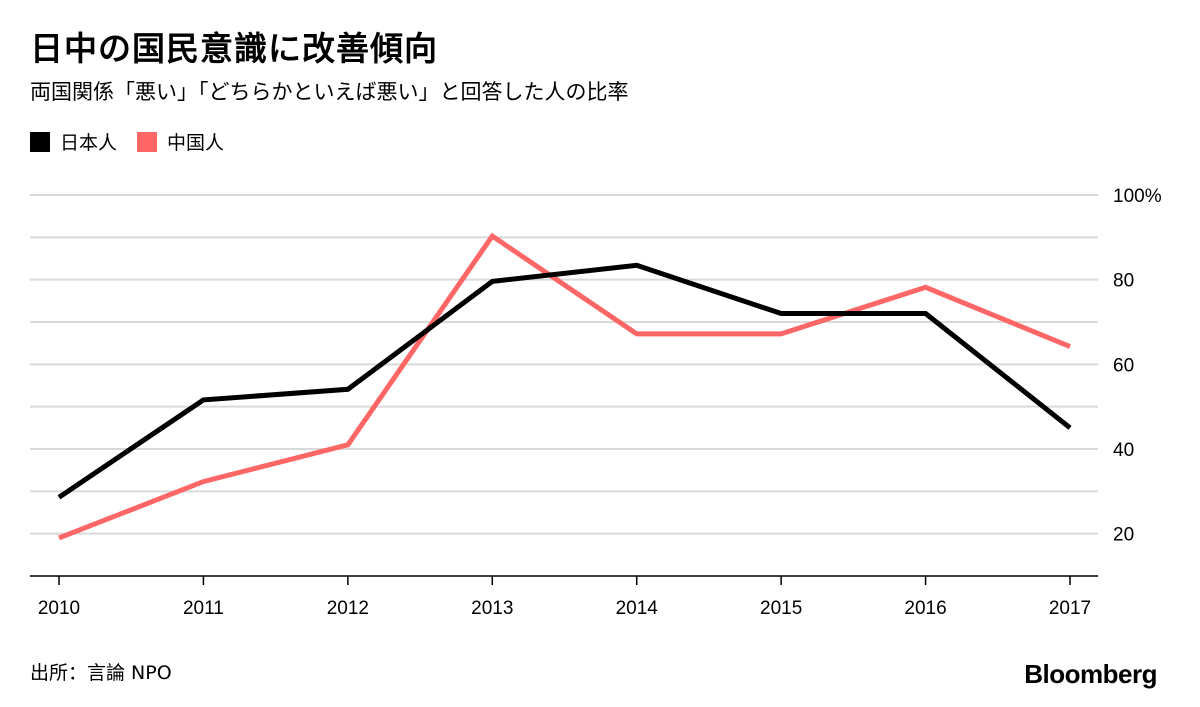  I want to click on brand-logo: Bloomberg, so click(1090, 674).